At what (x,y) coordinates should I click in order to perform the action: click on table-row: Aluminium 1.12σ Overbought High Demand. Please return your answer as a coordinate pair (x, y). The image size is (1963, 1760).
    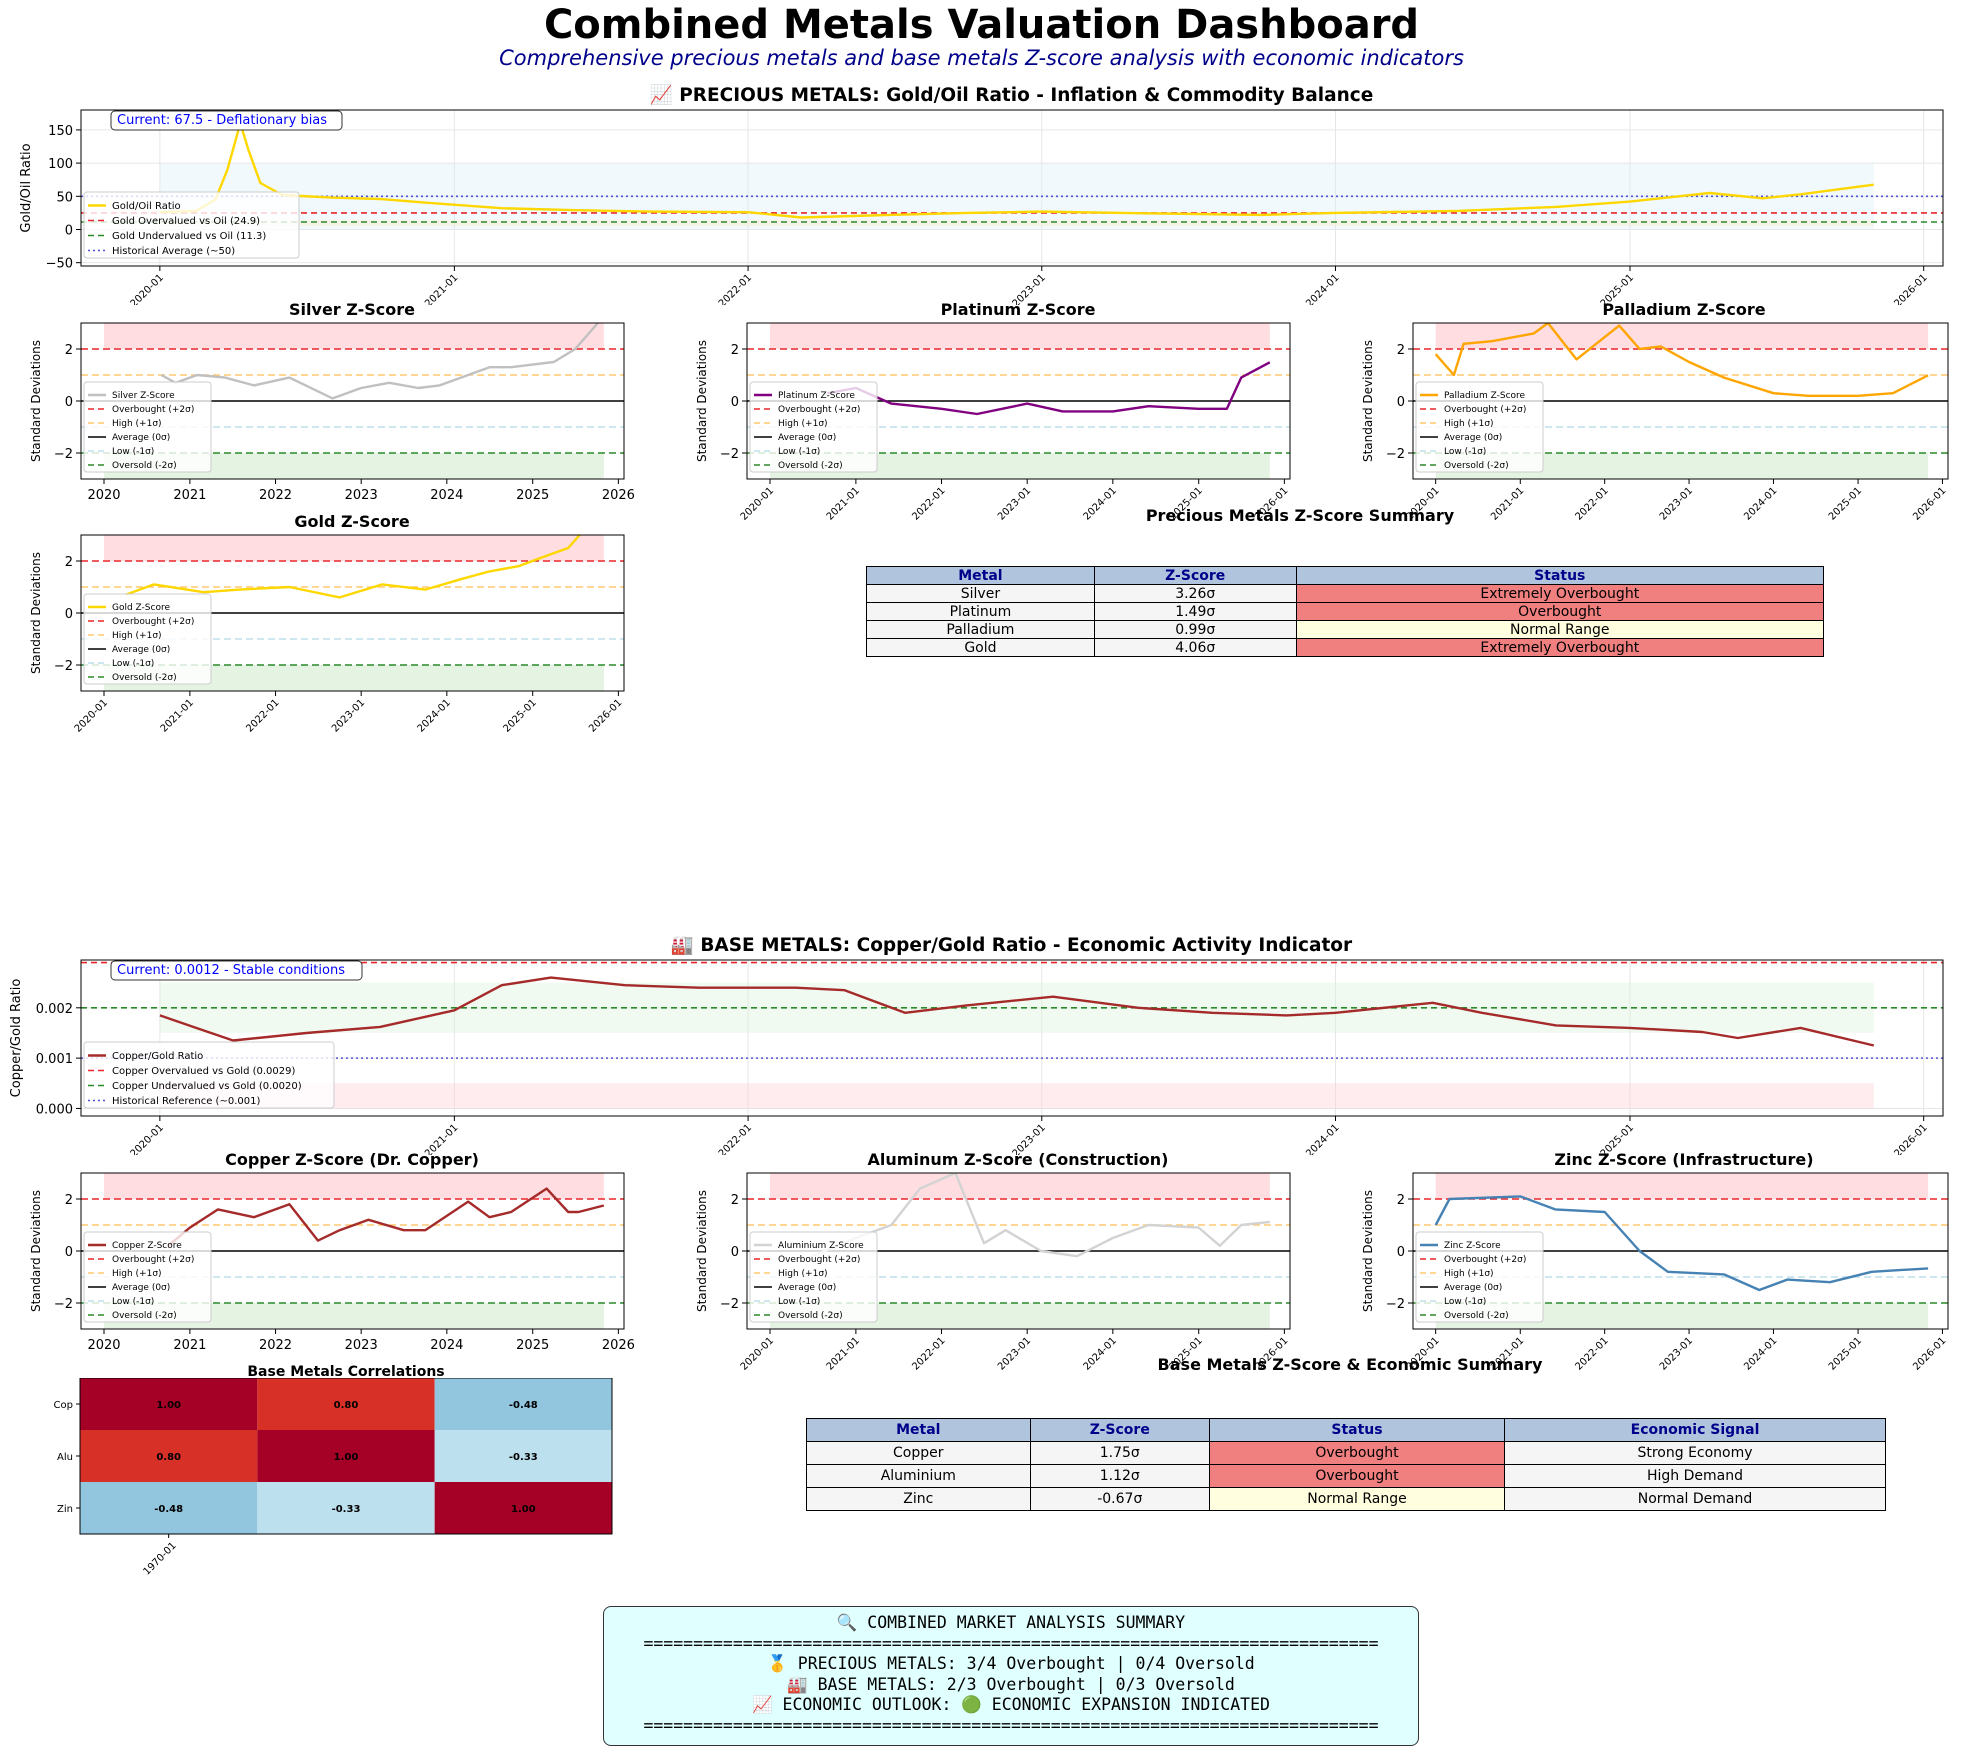
    Looking at the image, I should click on (1346, 1476).